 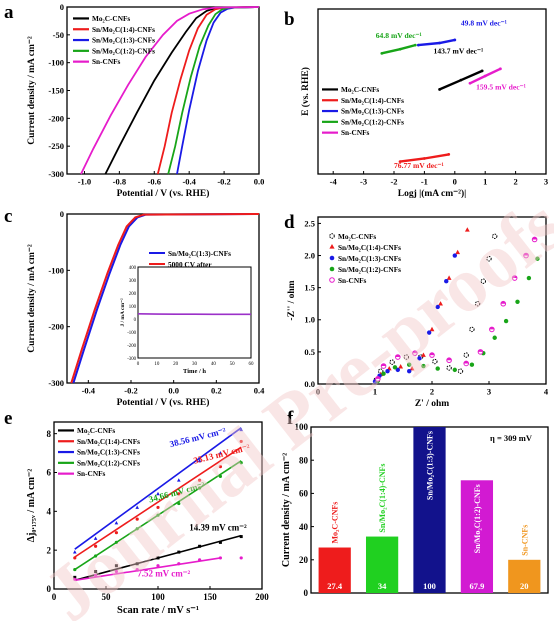 I want to click on x-tick-label: -0.4, so click(x=89, y=391).